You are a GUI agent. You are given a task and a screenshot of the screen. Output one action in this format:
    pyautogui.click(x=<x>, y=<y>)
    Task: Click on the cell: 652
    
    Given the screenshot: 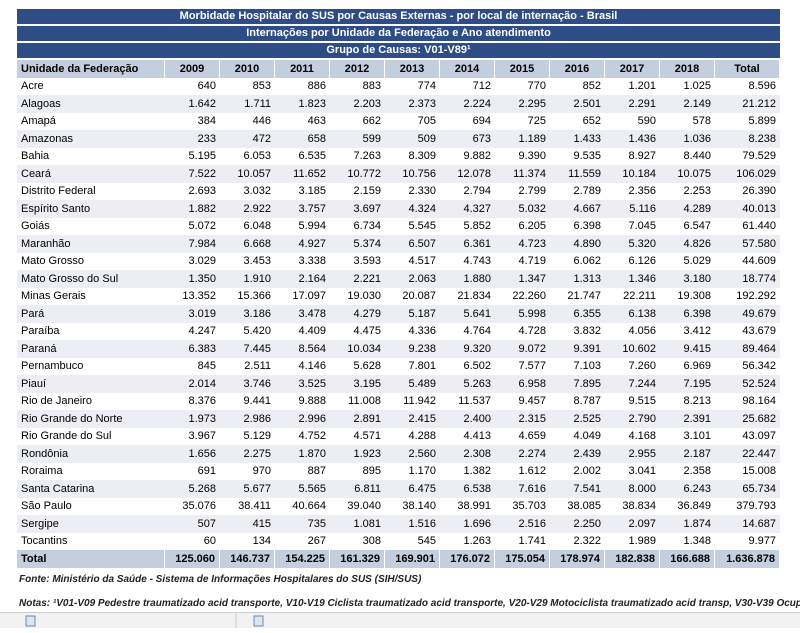 What is the action you would take?
    pyautogui.click(x=591, y=121)
    